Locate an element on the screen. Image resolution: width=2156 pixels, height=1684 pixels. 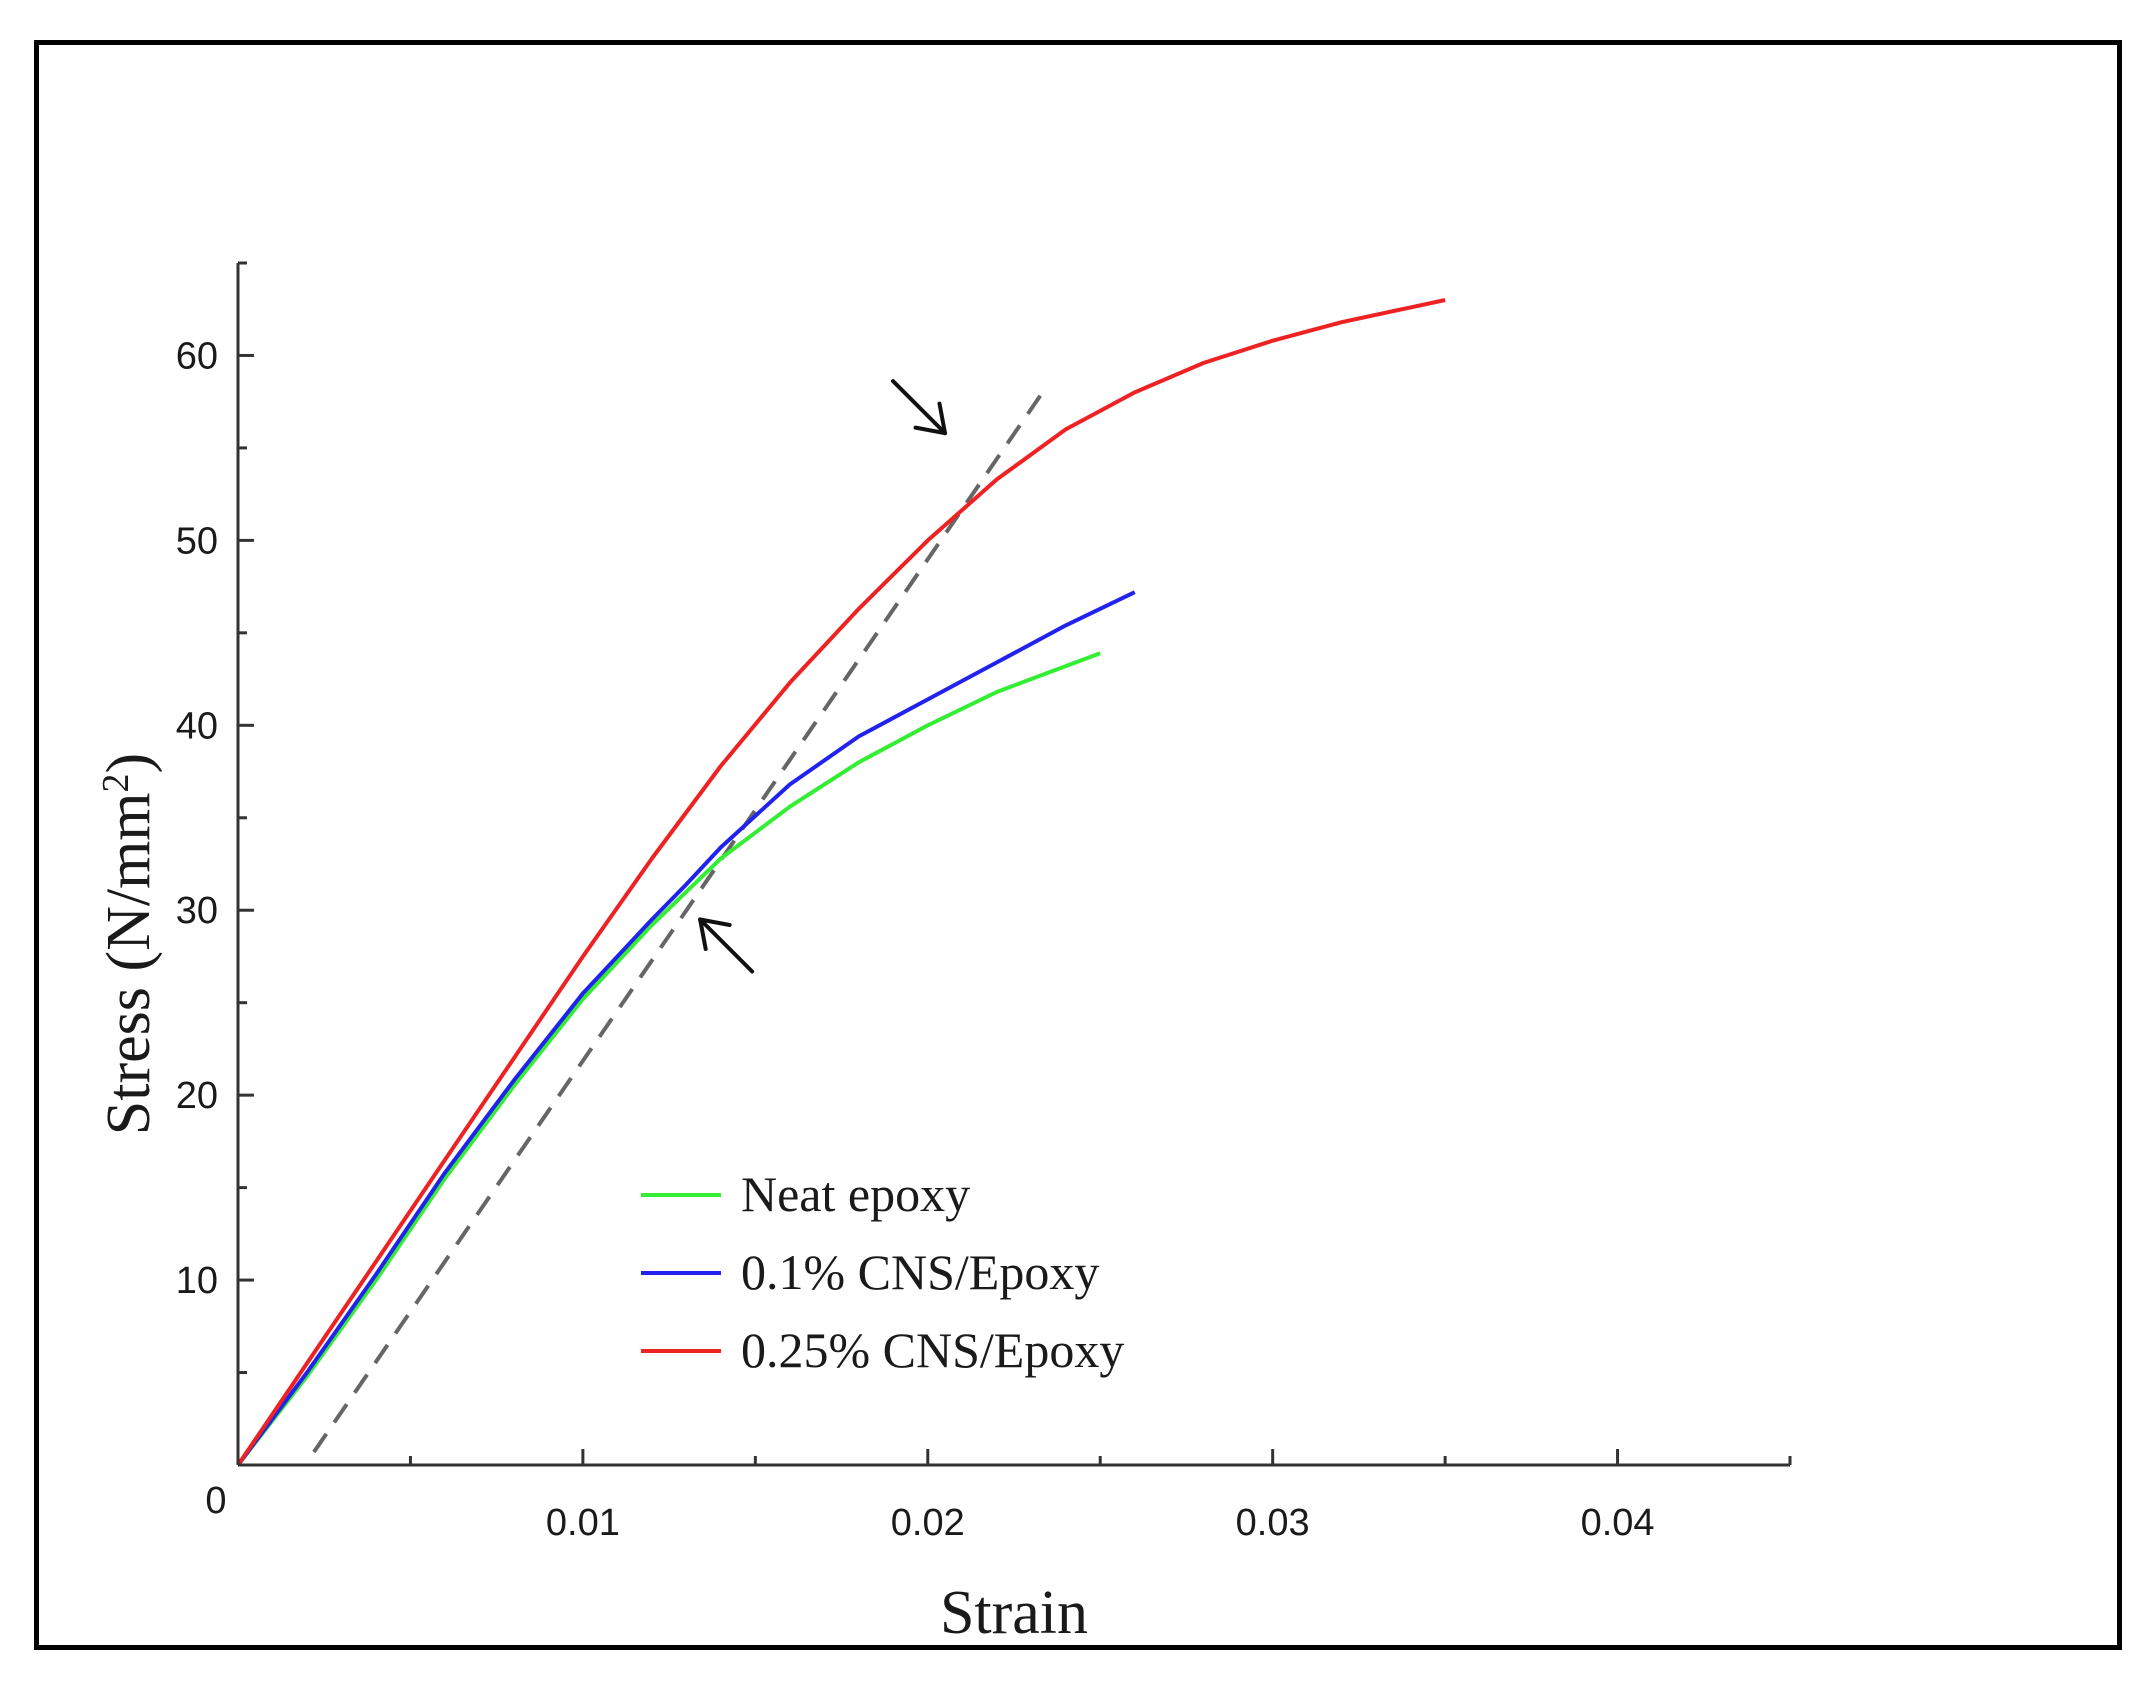
upper-arrow is located at coordinates (919, 407).